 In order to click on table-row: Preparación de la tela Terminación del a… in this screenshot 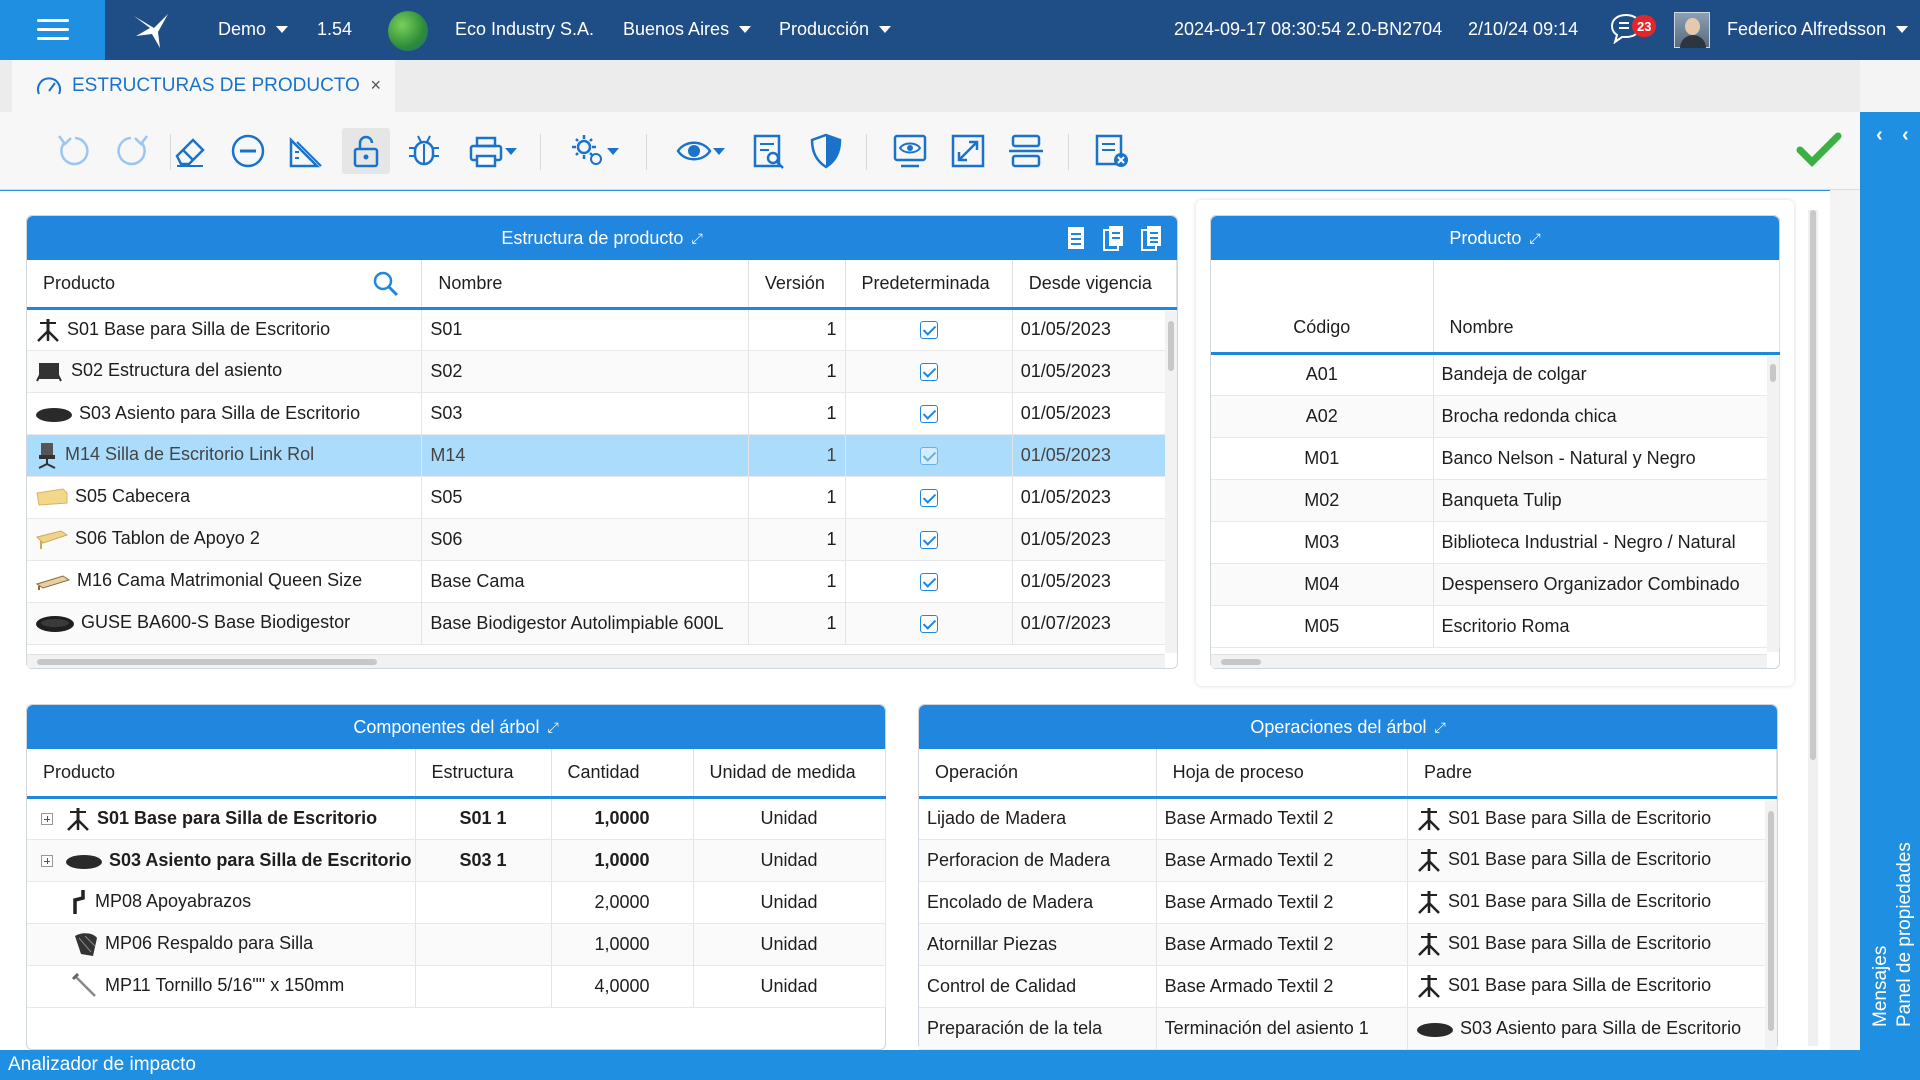, I will do `click(1348, 1028)`.